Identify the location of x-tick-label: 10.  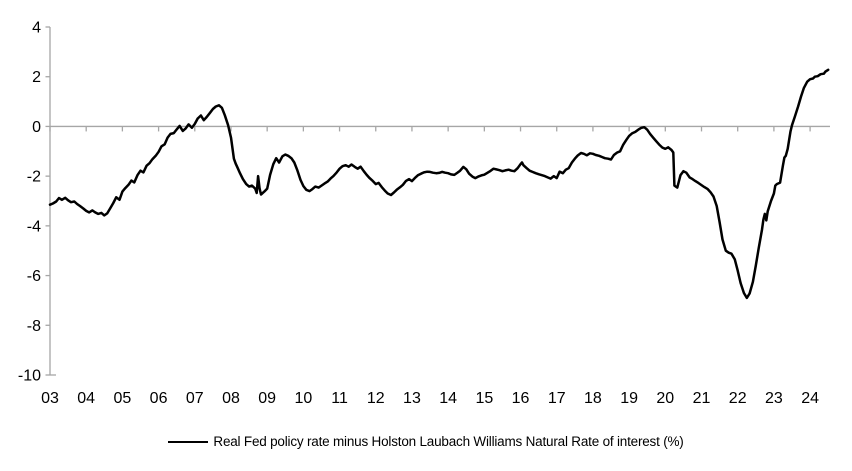
(303, 398).